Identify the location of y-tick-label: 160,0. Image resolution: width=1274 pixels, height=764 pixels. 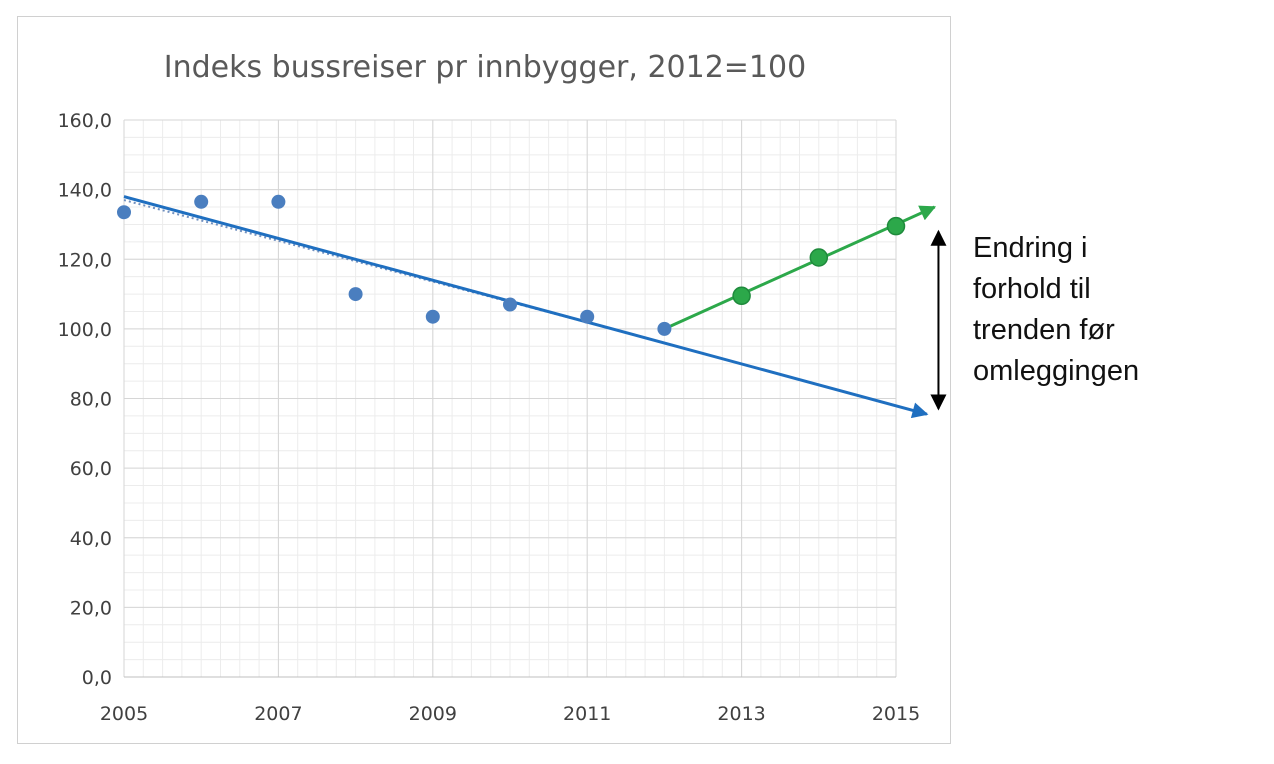
(85, 121).